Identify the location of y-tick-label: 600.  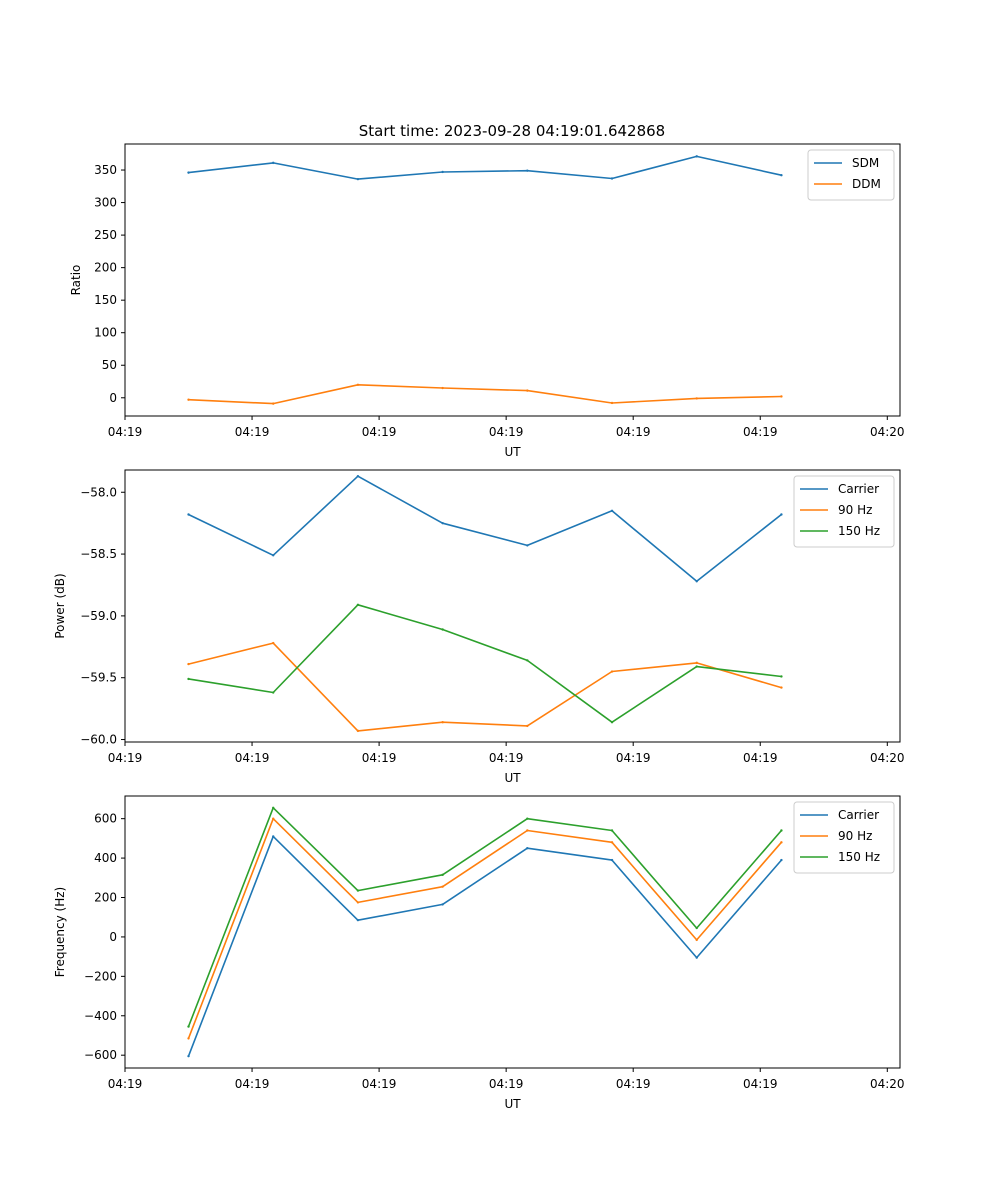
(105, 819).